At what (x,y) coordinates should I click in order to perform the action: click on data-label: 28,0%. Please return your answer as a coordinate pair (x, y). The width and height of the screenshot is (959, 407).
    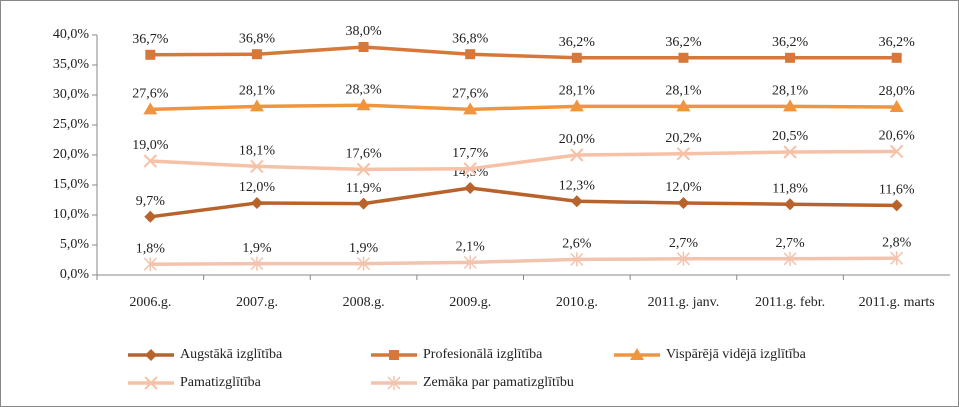
    Looking at the image, I should click on (897, 91).